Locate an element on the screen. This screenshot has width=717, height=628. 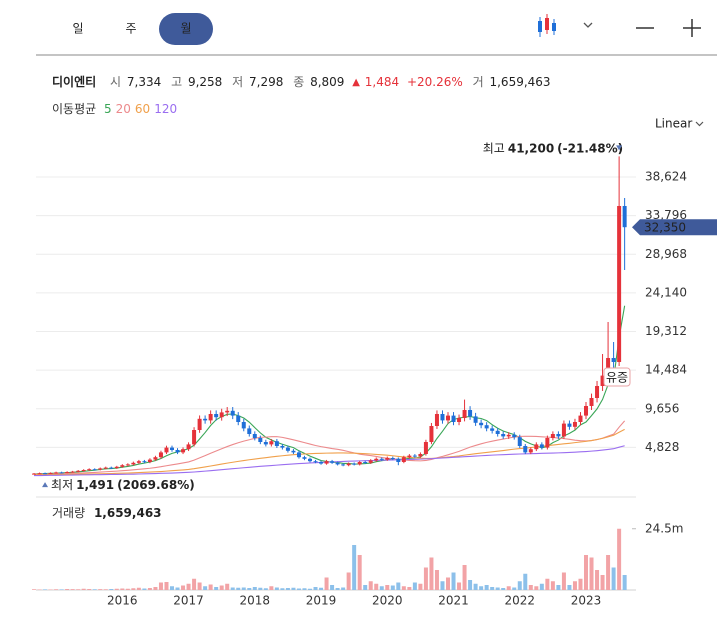
scale-mode: Linear is located at coordinates (673, 124).